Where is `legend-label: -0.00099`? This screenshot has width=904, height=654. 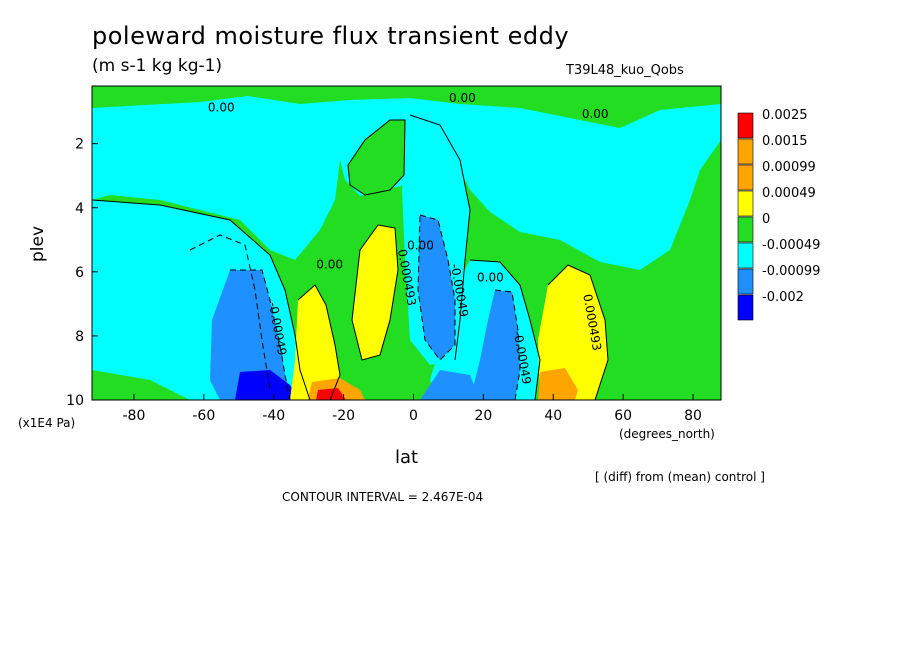 legend-label: -0.00099 is located at coordinates (791, 271).